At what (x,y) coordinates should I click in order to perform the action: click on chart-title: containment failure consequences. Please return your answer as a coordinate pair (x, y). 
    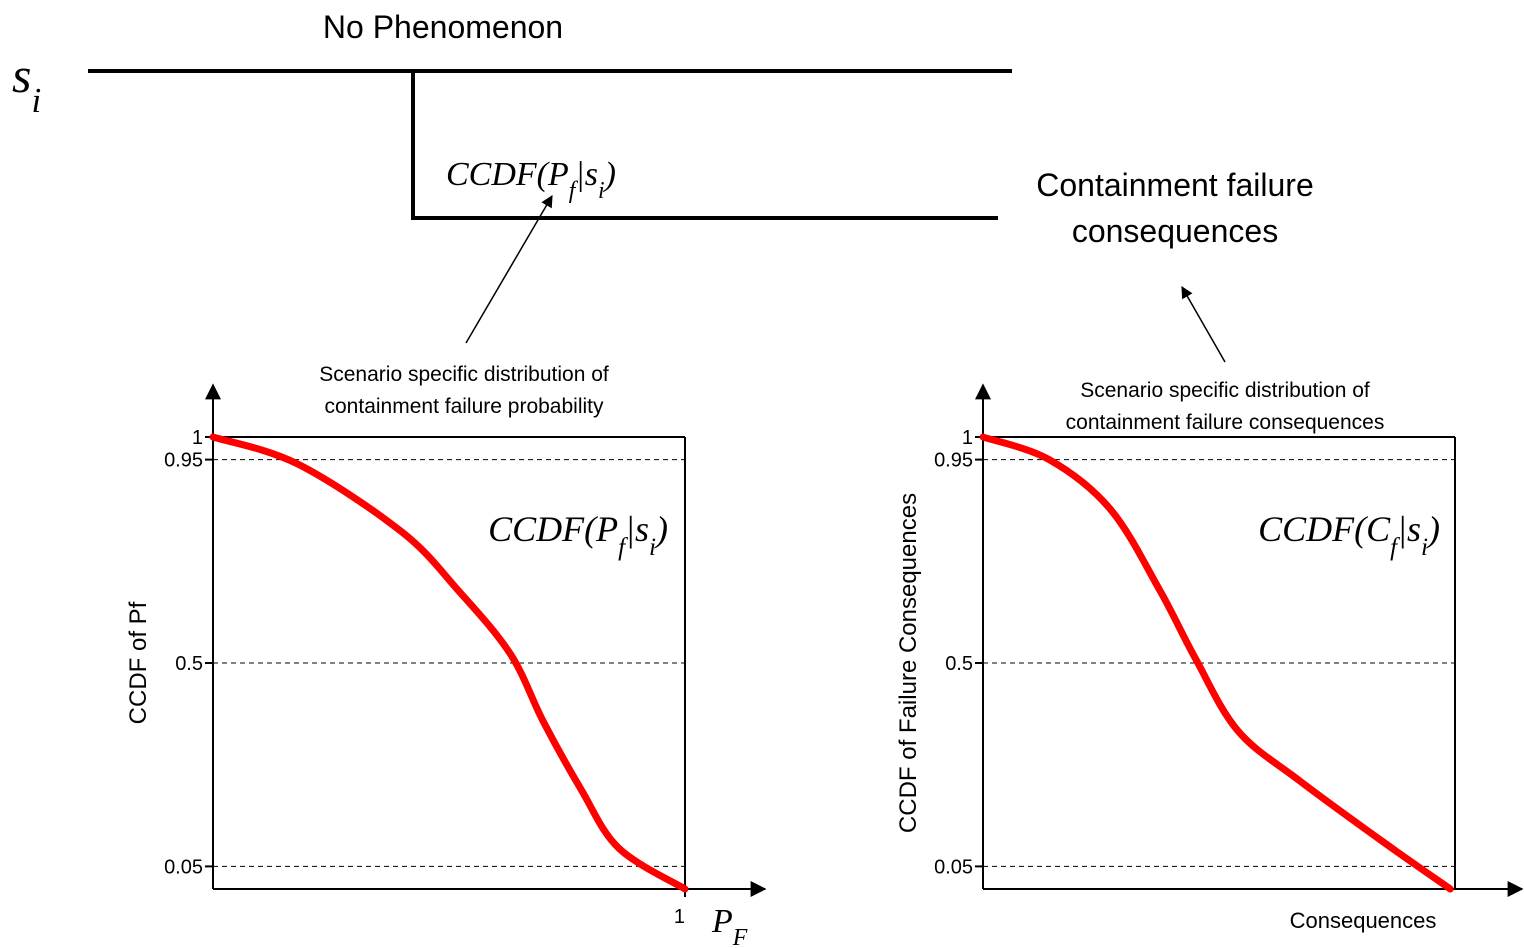
    Looking at the image, I should click on (1225, 422).